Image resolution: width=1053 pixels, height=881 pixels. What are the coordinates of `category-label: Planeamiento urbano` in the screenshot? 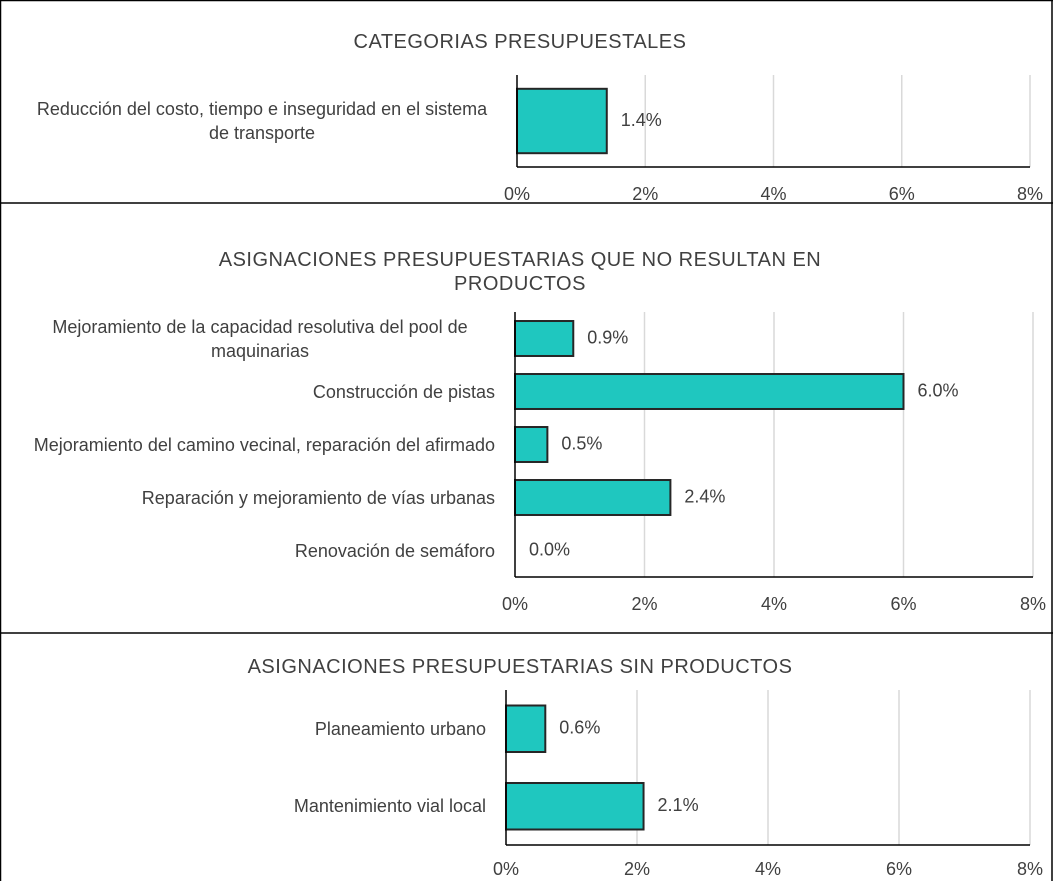 It's located at (400, 728).